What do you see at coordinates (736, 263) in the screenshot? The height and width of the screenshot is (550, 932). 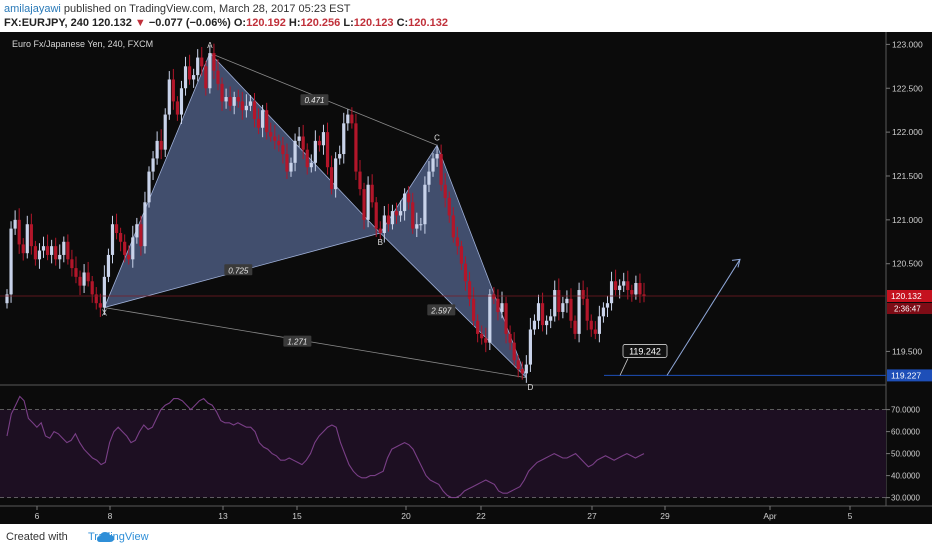 I see `projection-arrow-head` at bounding box center [736, 263].